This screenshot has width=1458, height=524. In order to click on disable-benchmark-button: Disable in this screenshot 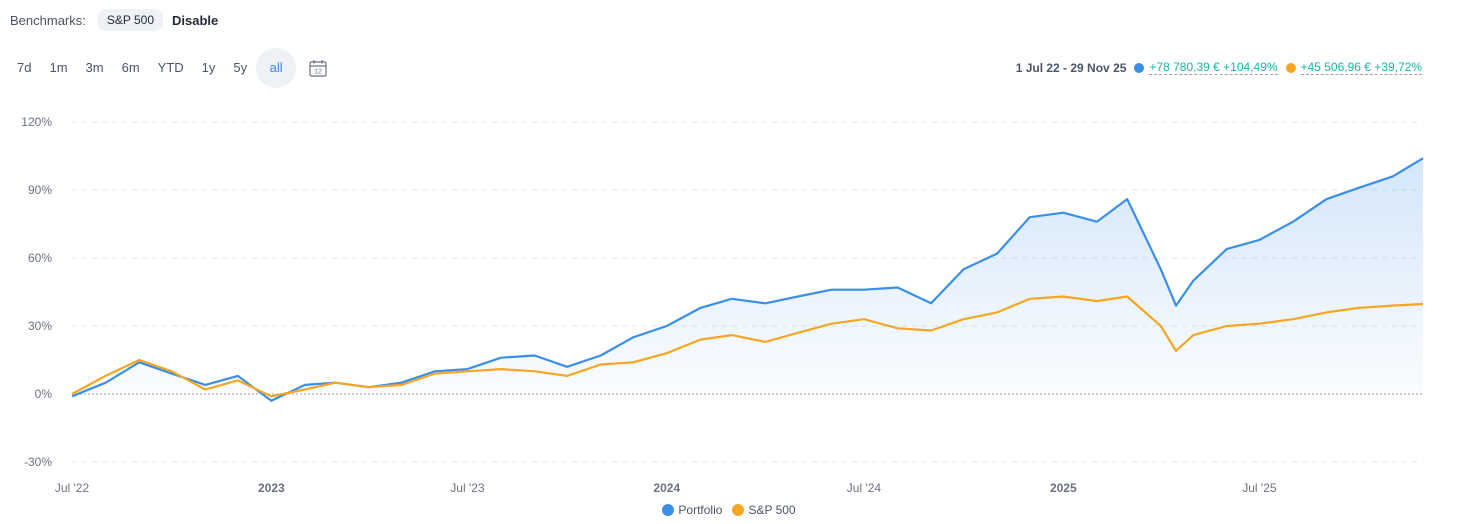, I will do `click(195, 20)`.